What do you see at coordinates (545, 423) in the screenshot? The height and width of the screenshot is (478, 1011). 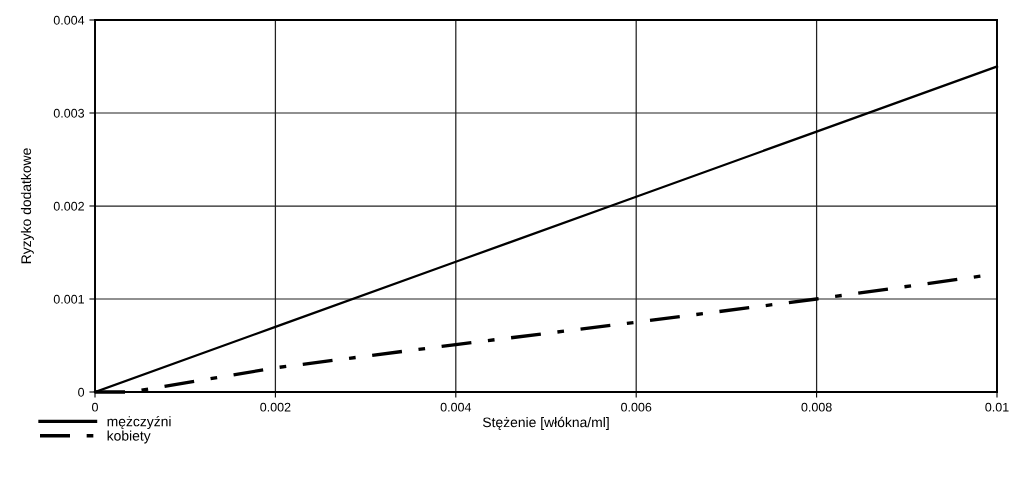 I see `x-axis-title: Stężenie [włókna/ml]` at bounding box center [545, 423].